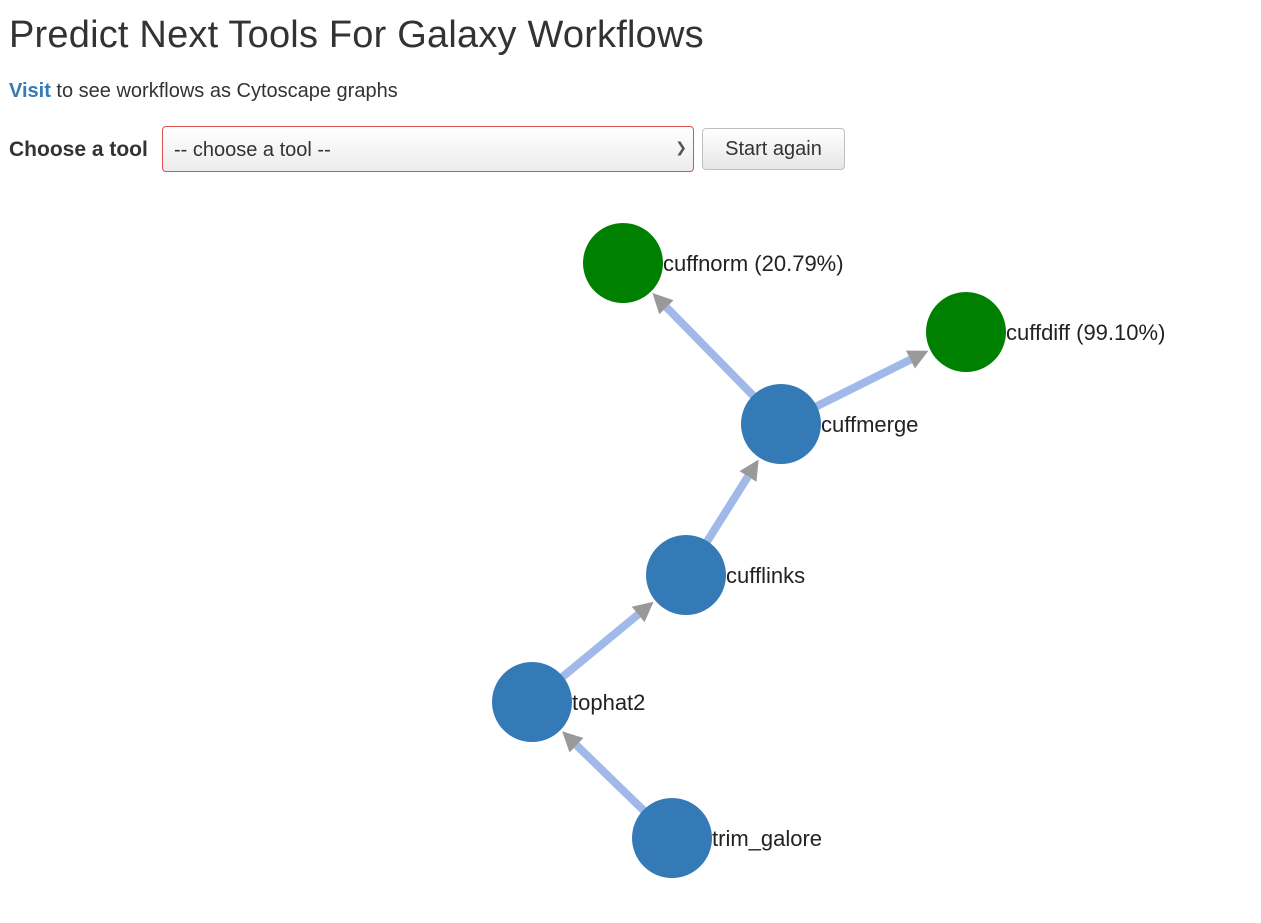 The image size is (1261, 923). What do you see at coordinates (30, 91) in the screenshot?
I see `visit-link: Visit` at bounding box center [30, 91].